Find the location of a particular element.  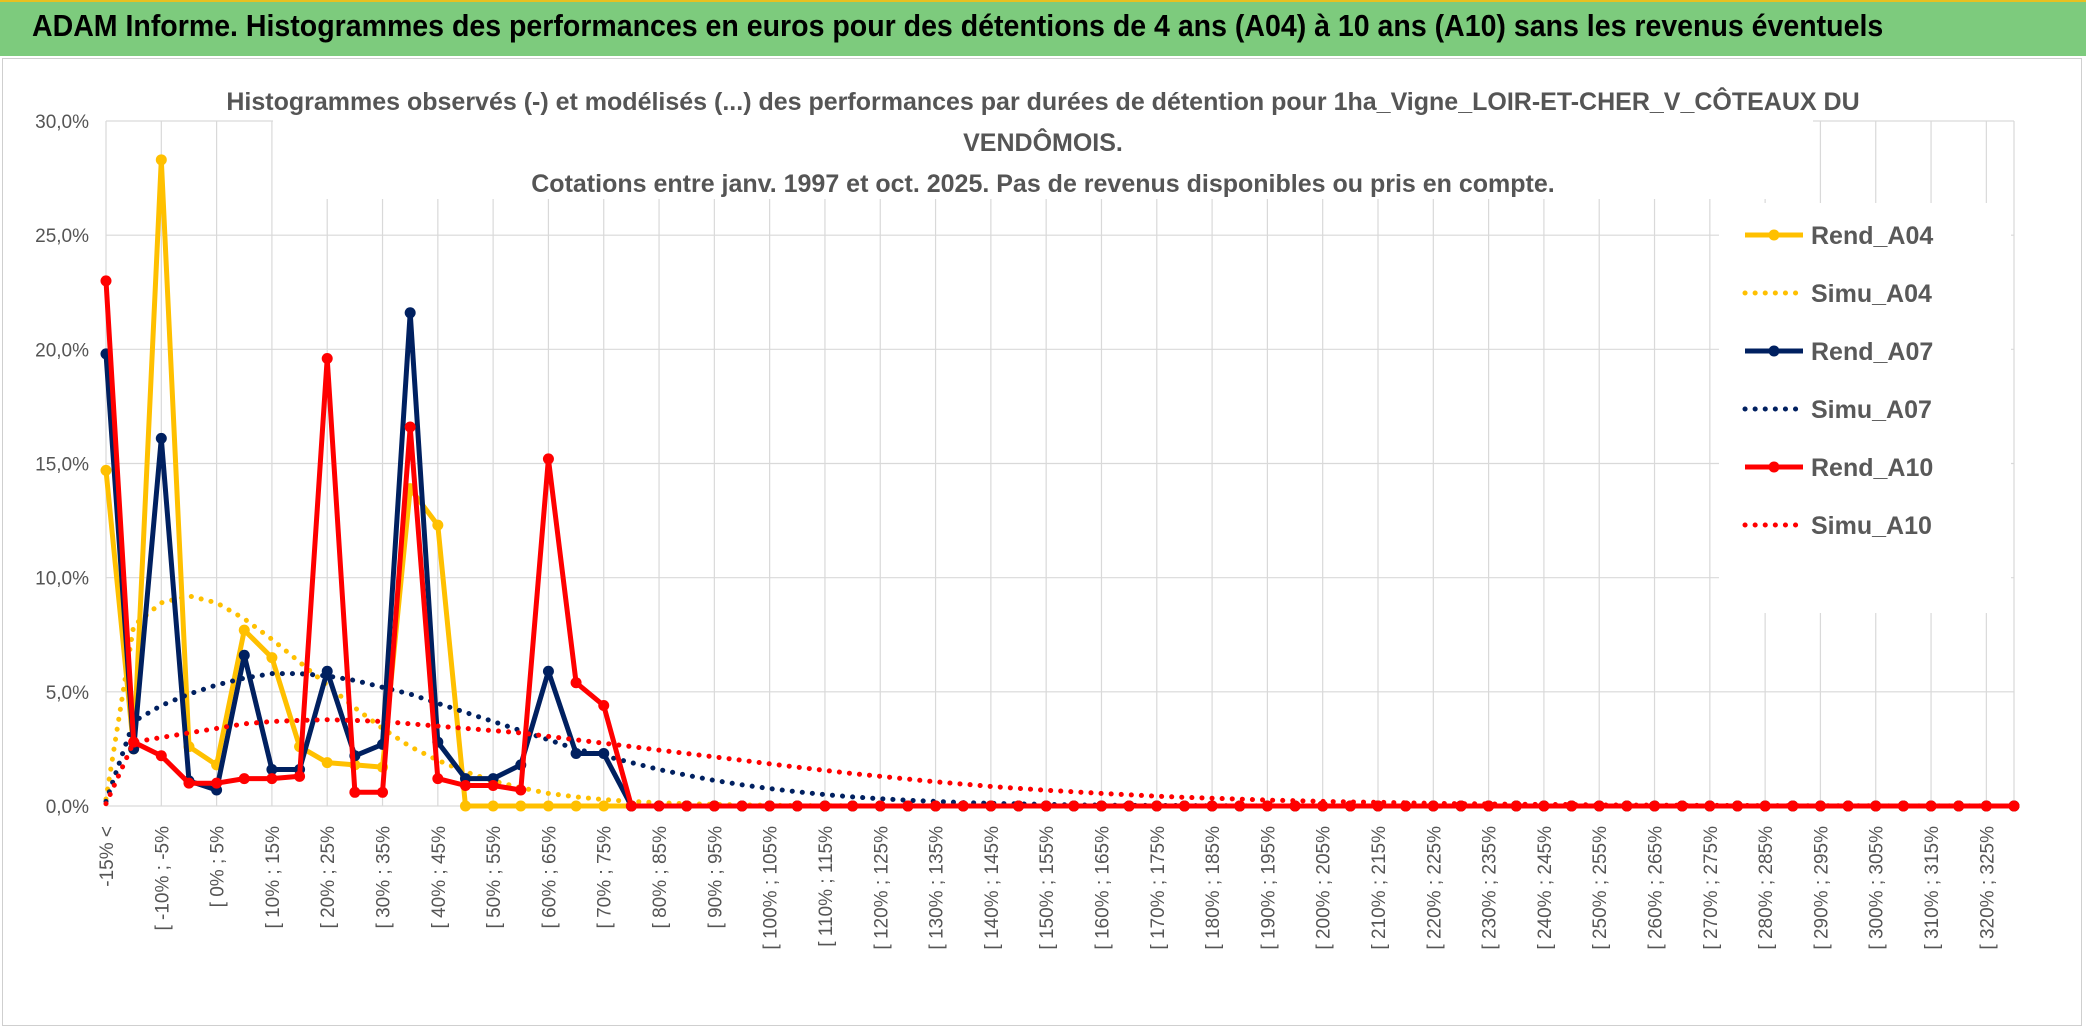

x-tick-label: [ 210% ; 215% is located at coordinates (1379, 888).